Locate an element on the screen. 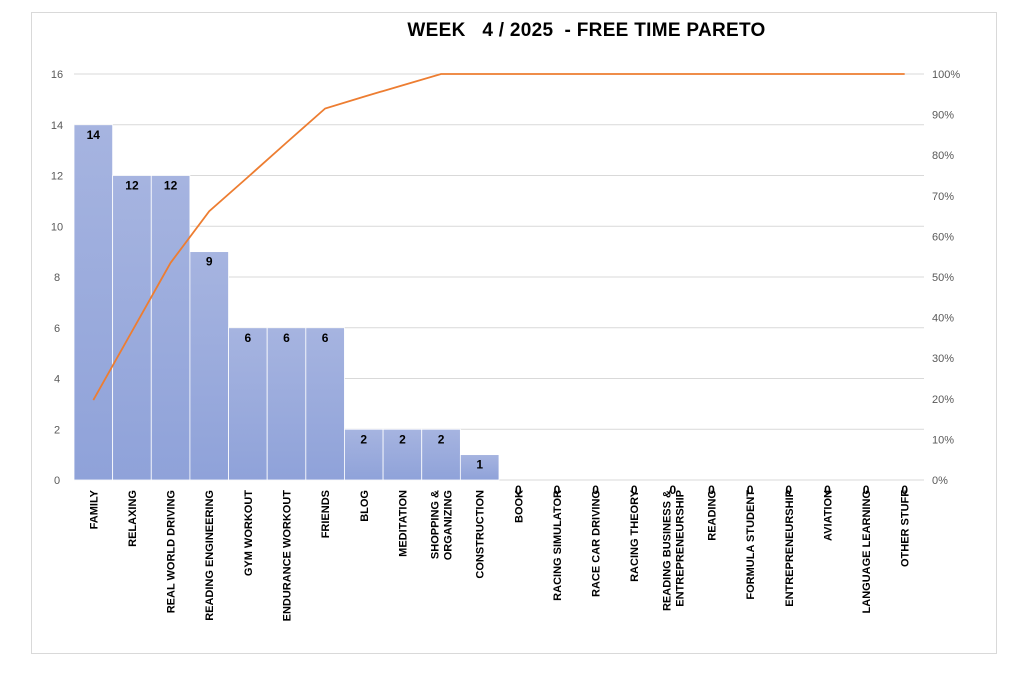 This screenshot has height=686, width=1023. y-axis-right: 0% 10% 20% 30% 40% 50% 60% 70% 80% 90% 100% is located at coordinates (946, 278).